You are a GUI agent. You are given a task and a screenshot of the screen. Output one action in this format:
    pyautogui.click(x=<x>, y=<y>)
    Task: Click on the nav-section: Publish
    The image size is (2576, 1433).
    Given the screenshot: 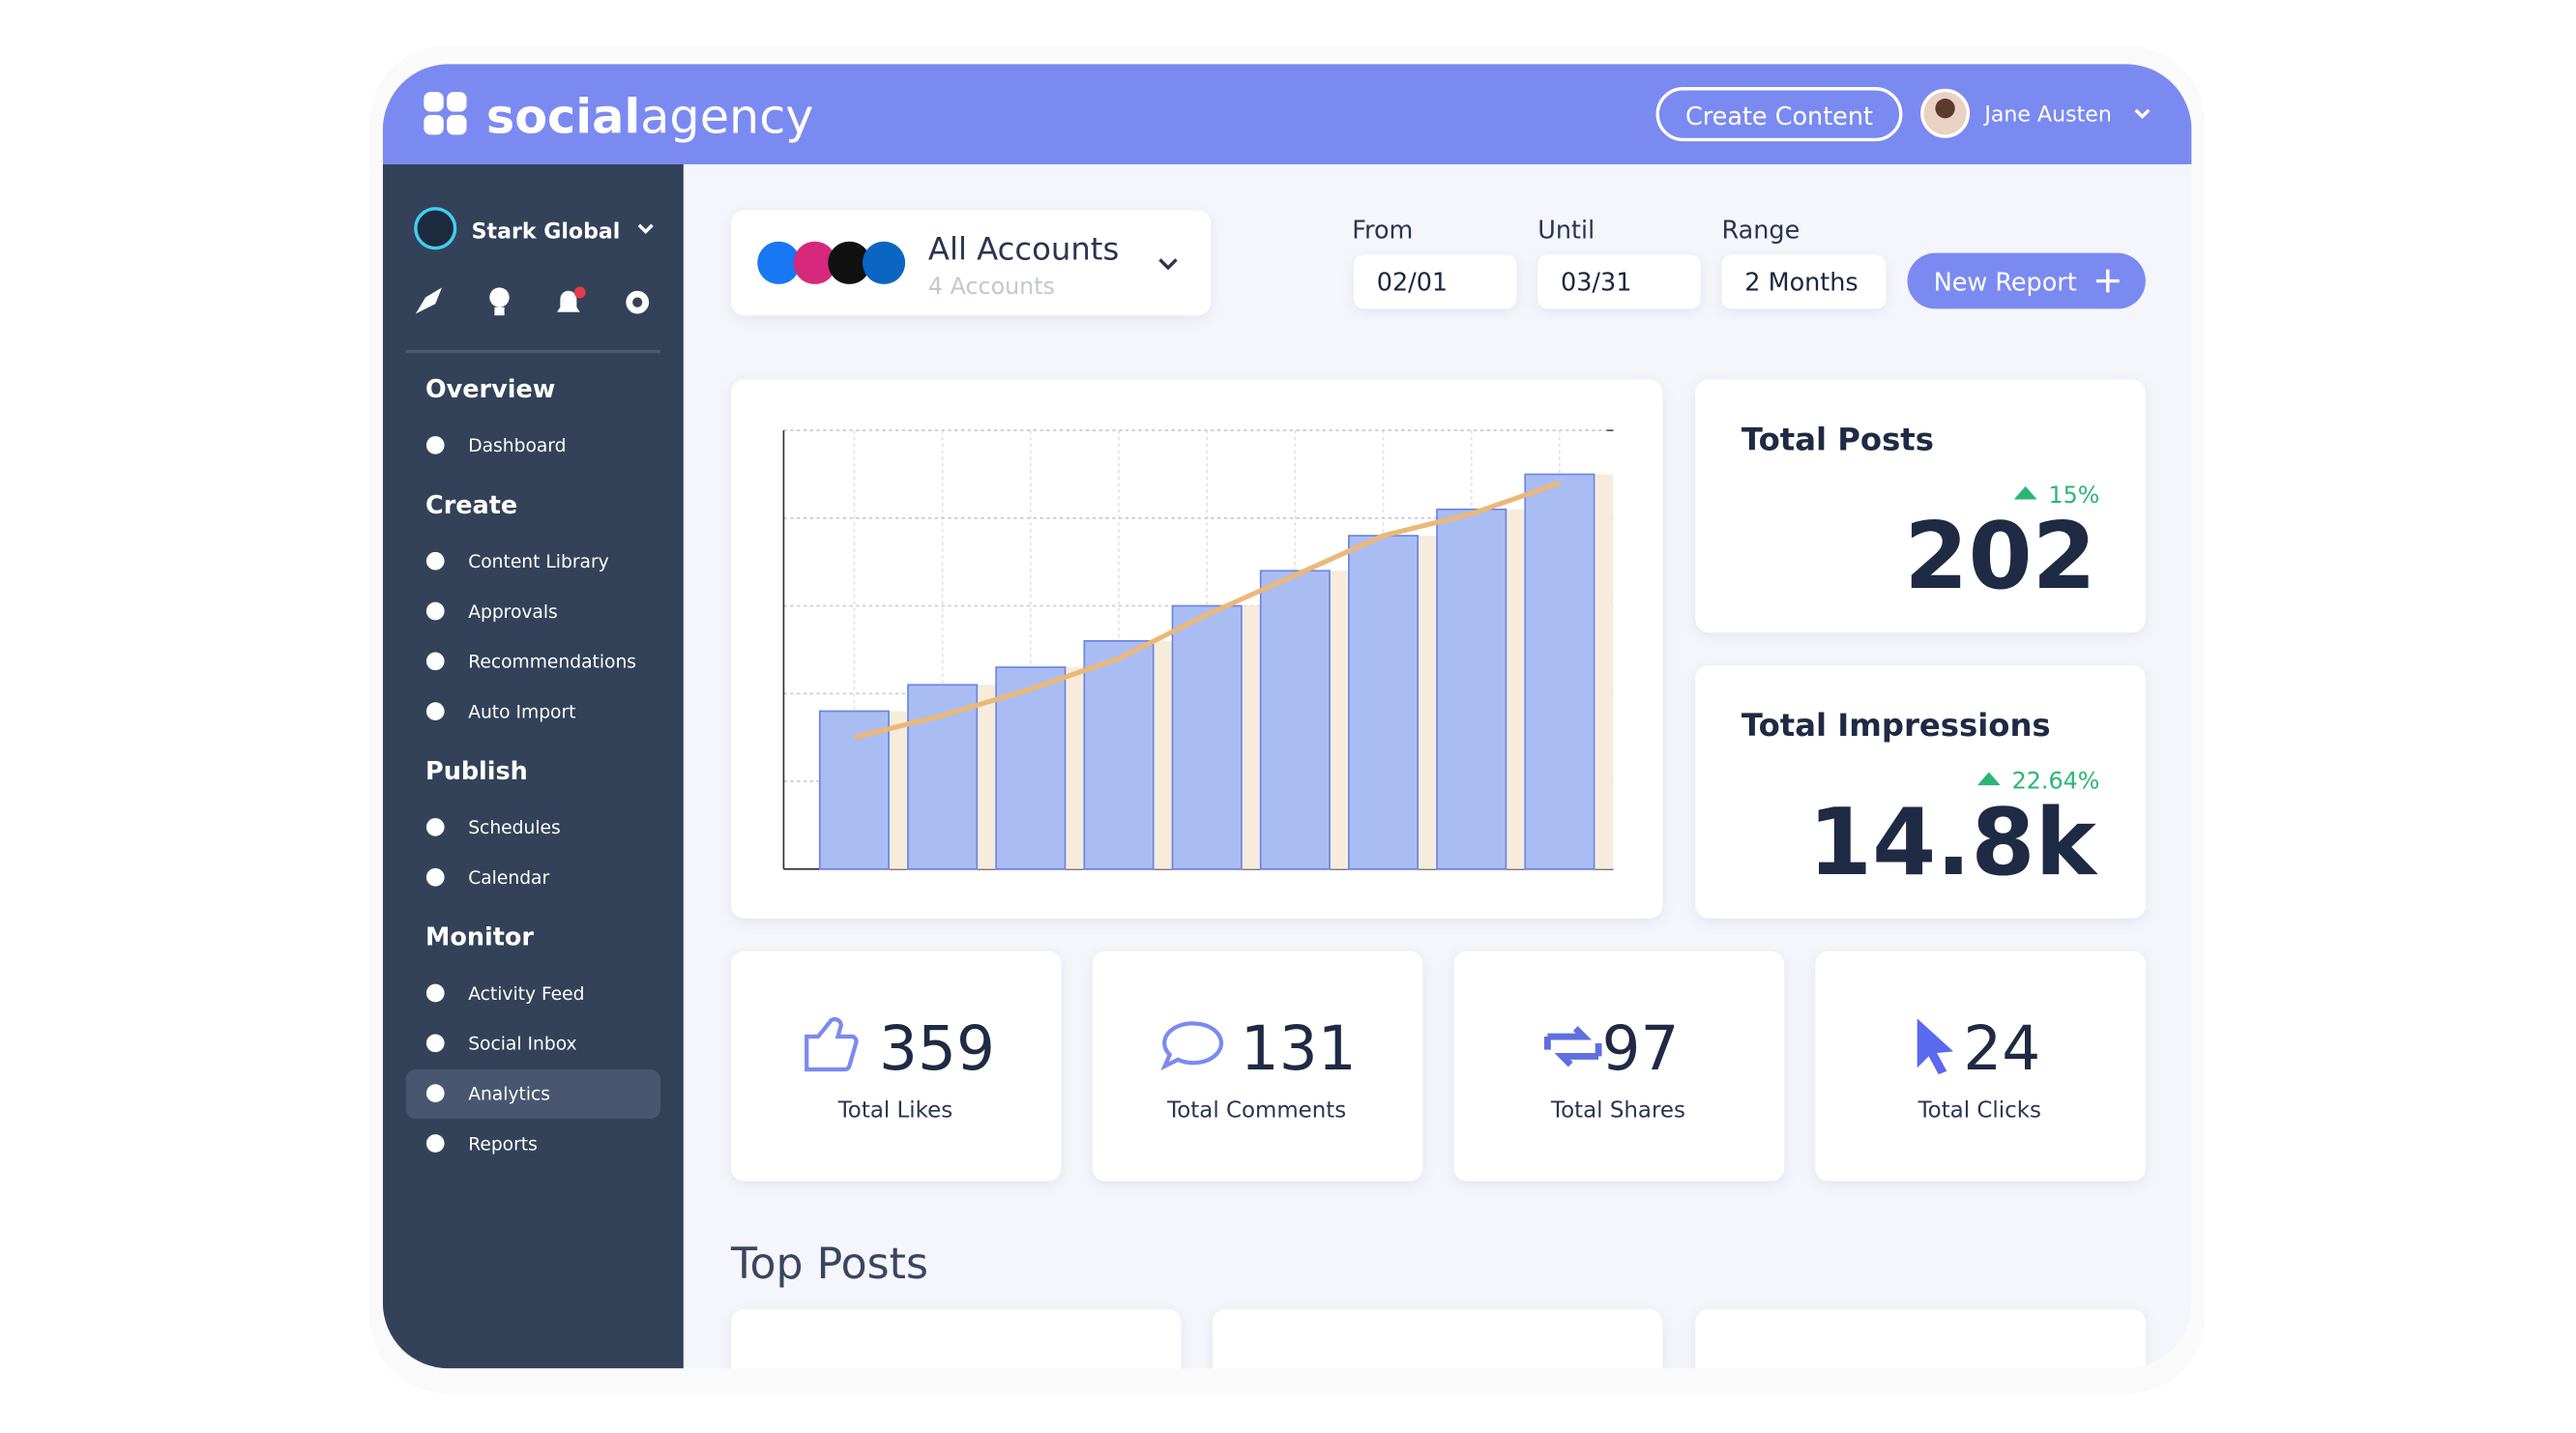 What is the action you would take?
    pyautogui.click(x=476, y=771)
    